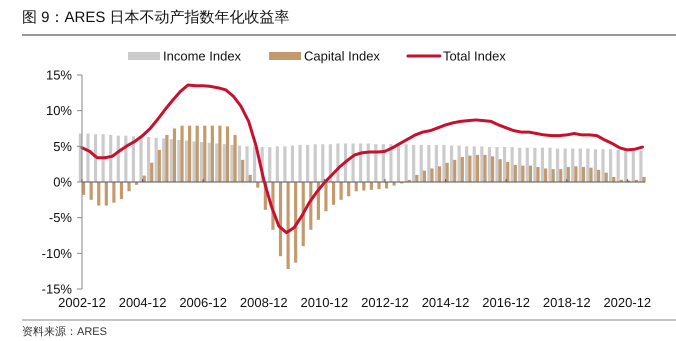 This screenshot has height=341, width=676. What do you see at coordinates (60, 218) in the screenshot?
I see `y-tick-label: -5%` at bounding box center [60, 218].